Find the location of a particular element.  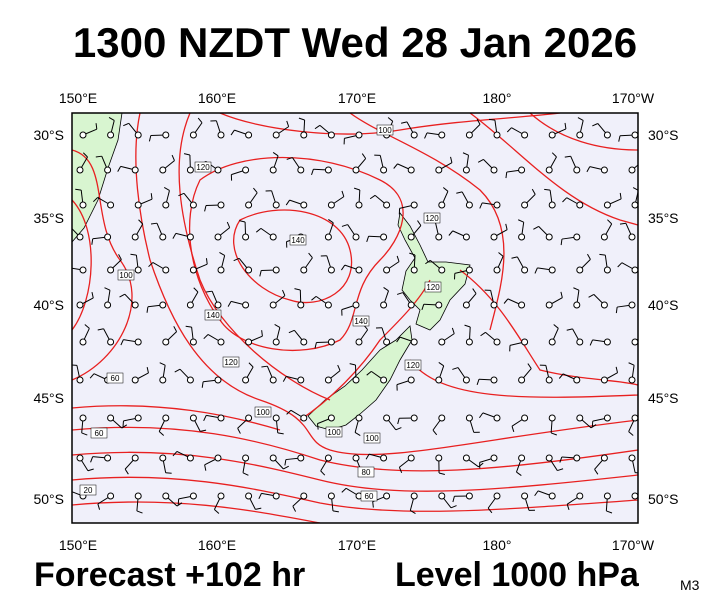

lat-label: 30°S is located at coordinates (663, 135).